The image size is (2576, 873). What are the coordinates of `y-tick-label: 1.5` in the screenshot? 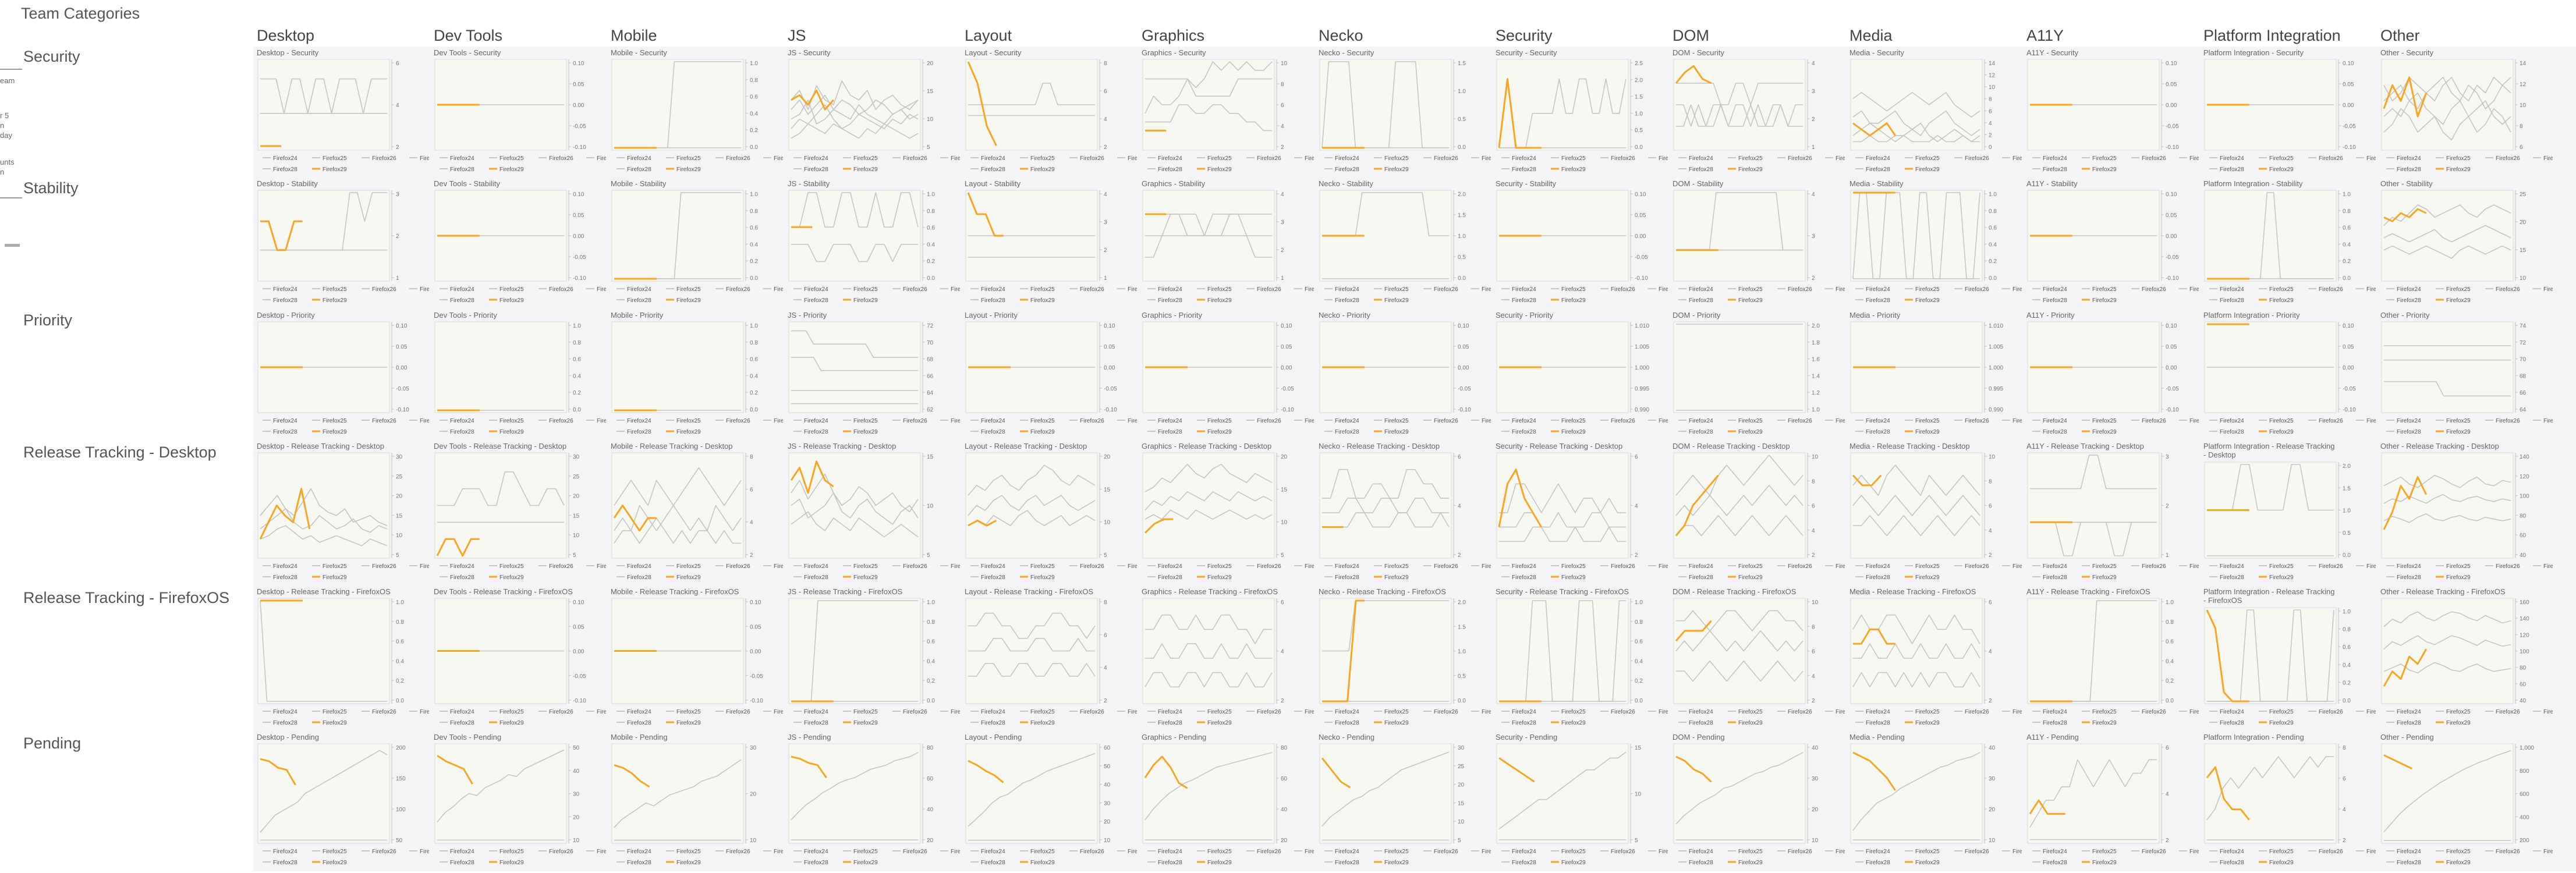 It's located at (1639, 97).